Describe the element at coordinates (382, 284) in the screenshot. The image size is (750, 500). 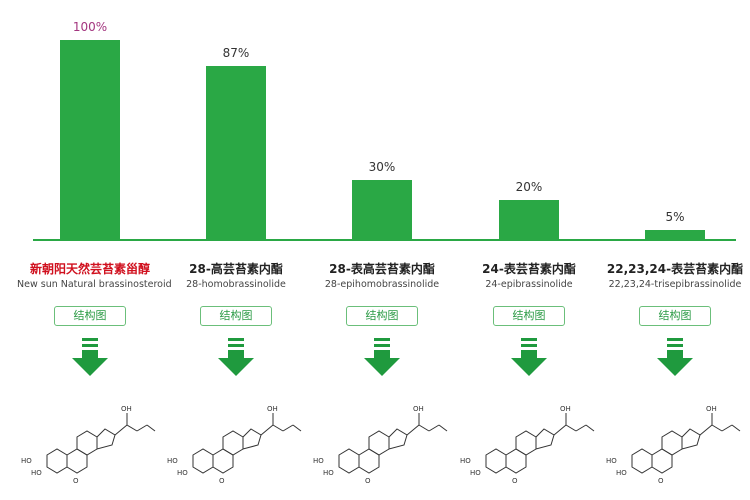
I see `category-label-en: 28-epihomobrassinolide` at that location.